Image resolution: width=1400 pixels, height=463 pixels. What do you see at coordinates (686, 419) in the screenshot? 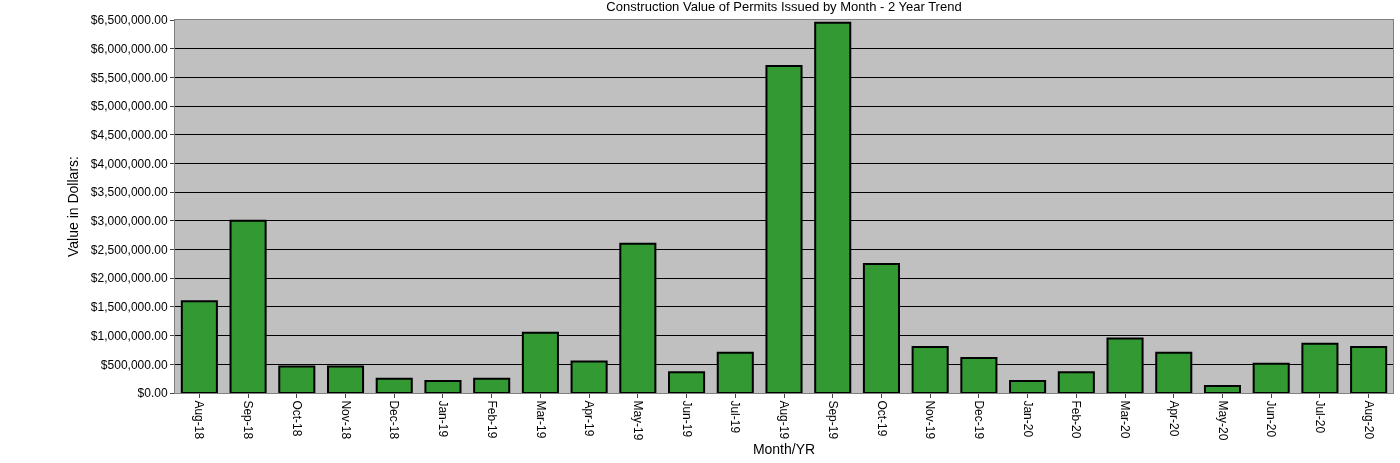
I see `x-tick-label: Jun-19` at bounding box center [686, 419].